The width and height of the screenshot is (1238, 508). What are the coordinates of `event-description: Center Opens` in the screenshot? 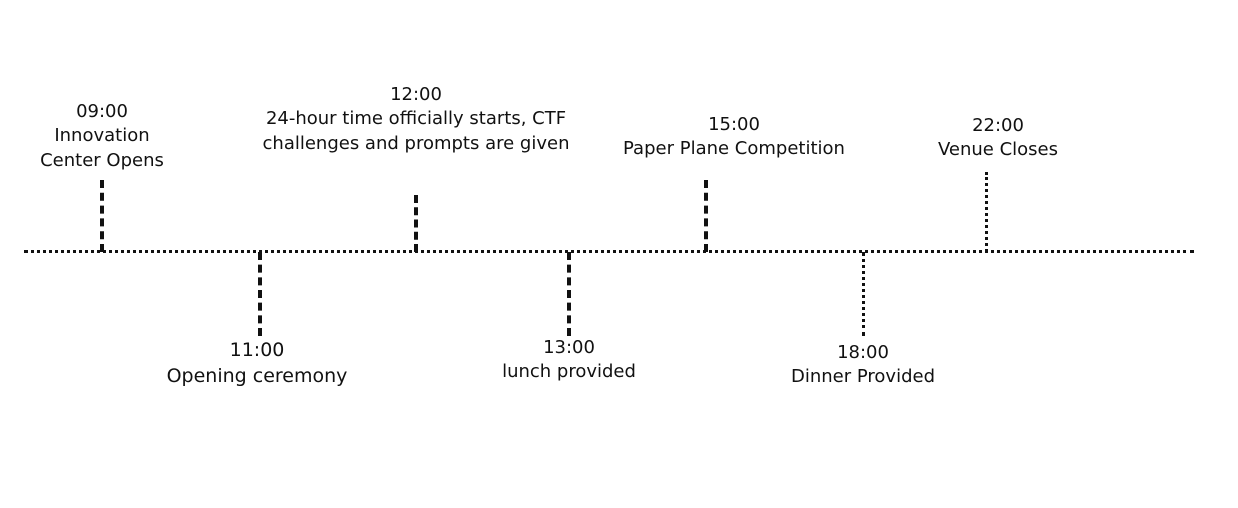 It's located at (102, 160).